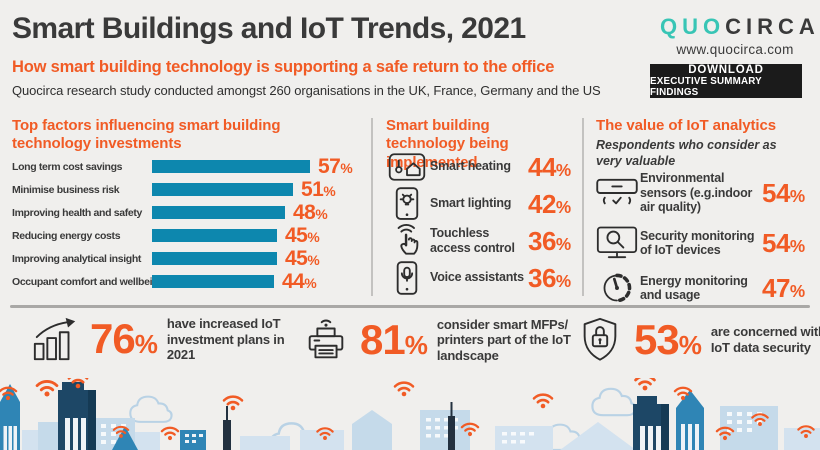  Describe the element at coordinates (617, 288) in the screenshot. I see `energy-gauge-icon` at that location.